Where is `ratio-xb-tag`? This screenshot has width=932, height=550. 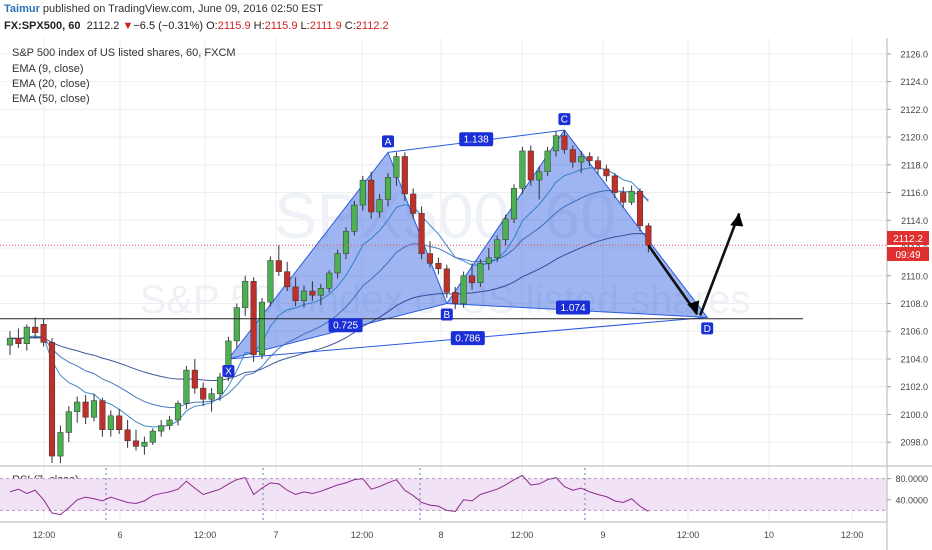 ratio-xb-tag is located at coordinates (345, 325).